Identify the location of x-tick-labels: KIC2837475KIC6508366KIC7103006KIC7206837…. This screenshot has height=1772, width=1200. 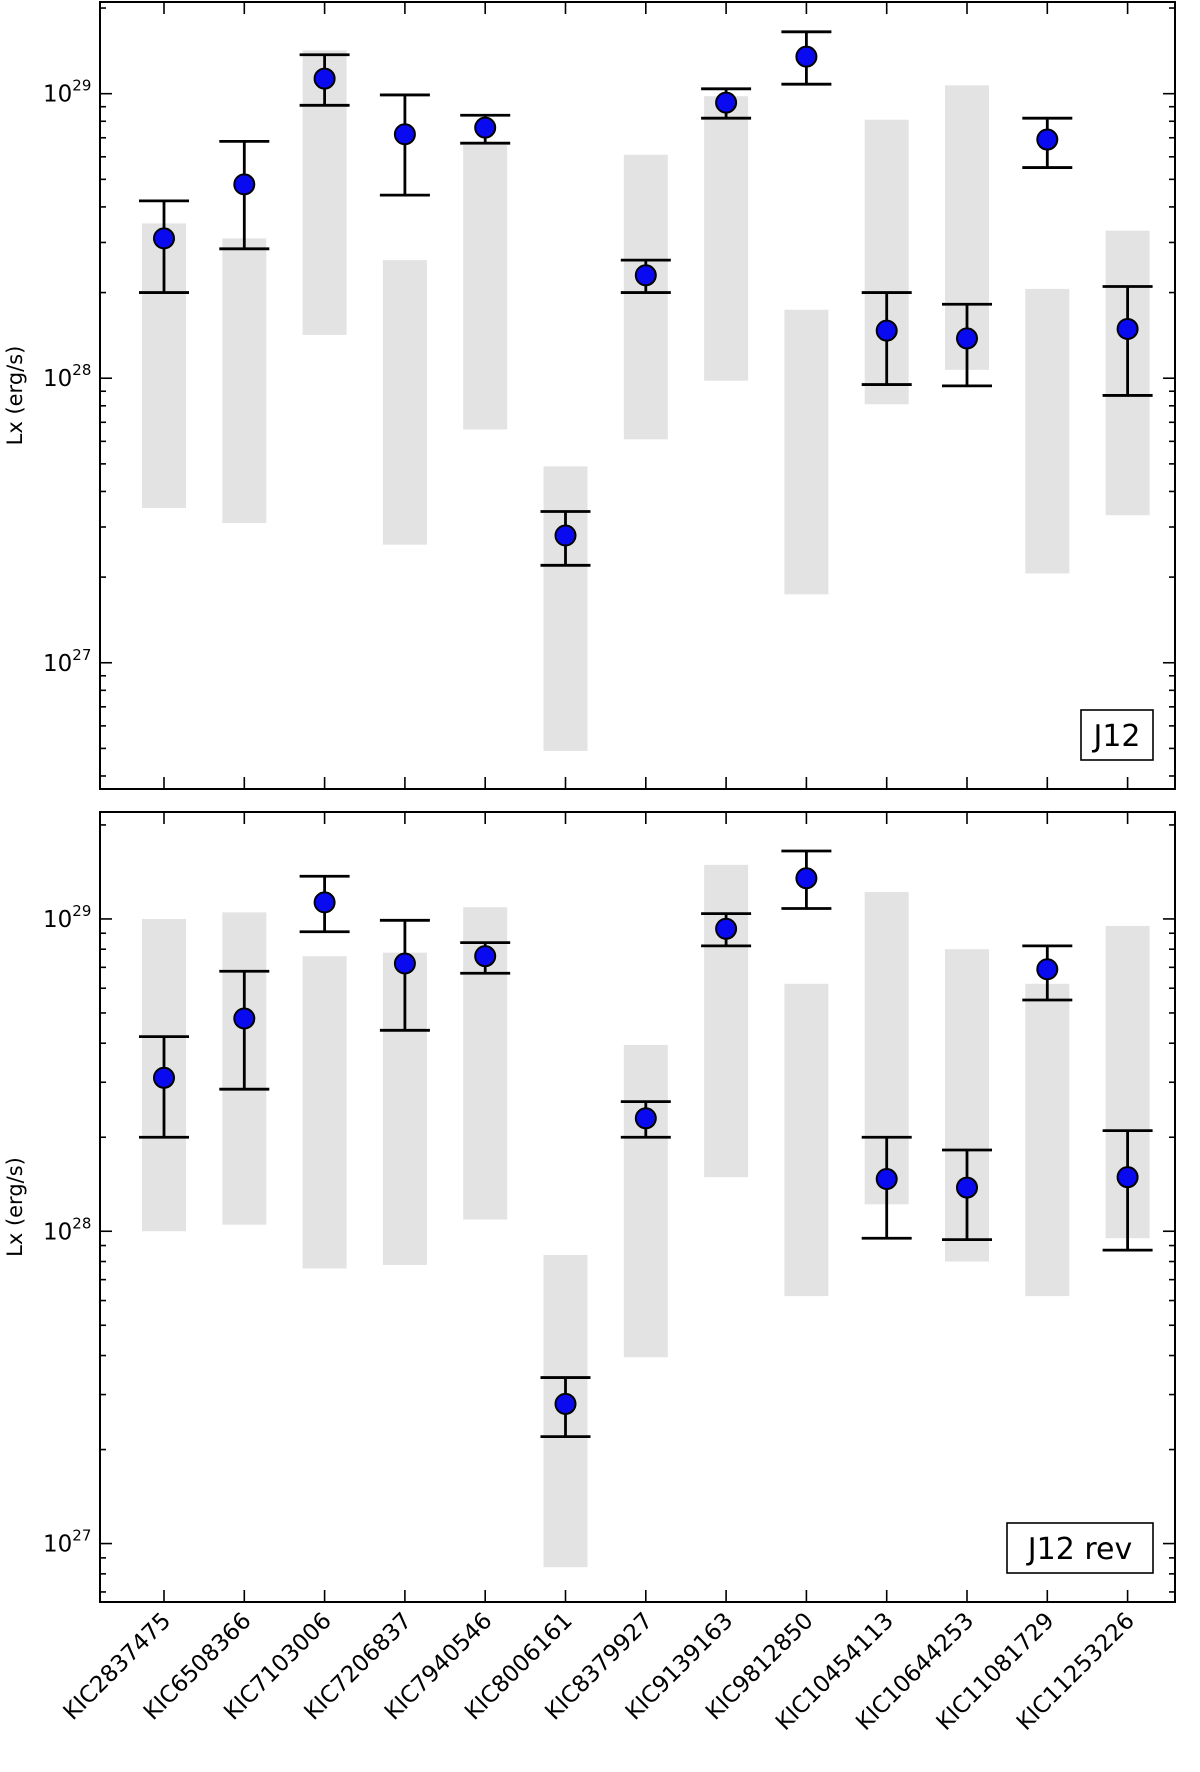
(599, 1672).